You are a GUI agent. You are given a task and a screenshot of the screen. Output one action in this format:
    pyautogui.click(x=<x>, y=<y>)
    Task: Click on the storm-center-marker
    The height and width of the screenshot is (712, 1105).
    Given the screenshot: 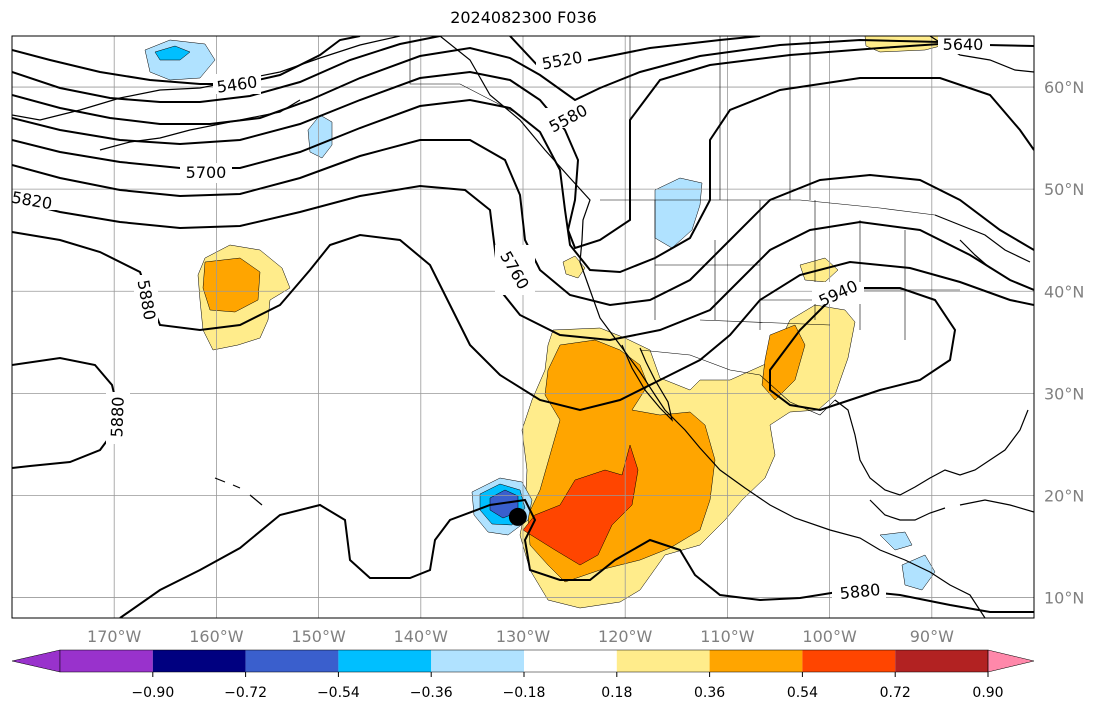 What is the action you would take?
    pyautogui.click(x=517, y=516)
    